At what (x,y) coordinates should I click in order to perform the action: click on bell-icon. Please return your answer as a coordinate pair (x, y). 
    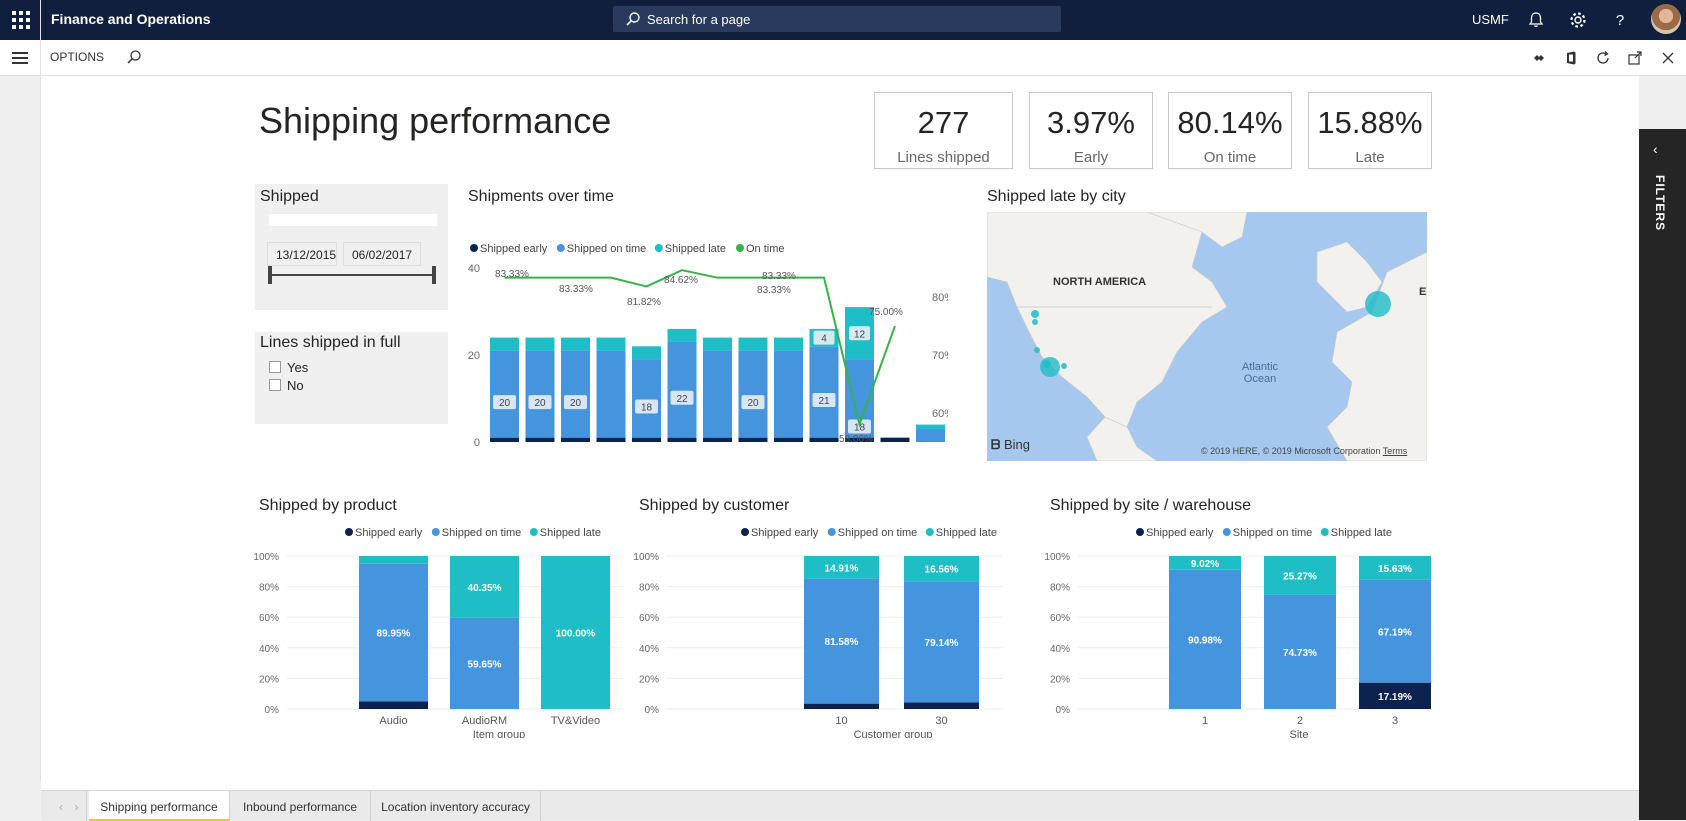
    Looking at the image, I should click on (1536, 20).